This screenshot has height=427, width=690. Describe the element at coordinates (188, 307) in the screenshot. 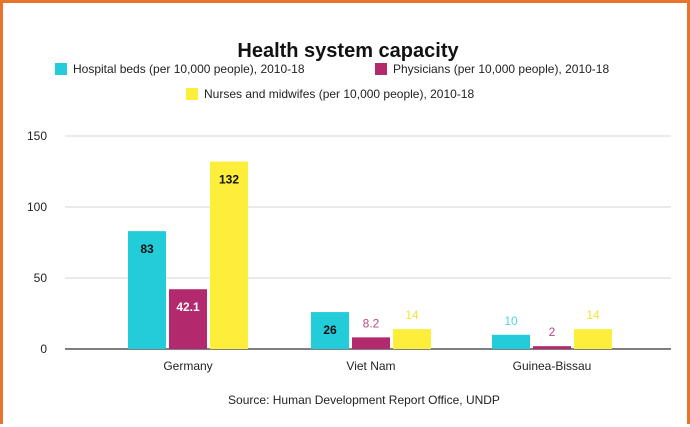

I see `data-label: 42.1` at that location.